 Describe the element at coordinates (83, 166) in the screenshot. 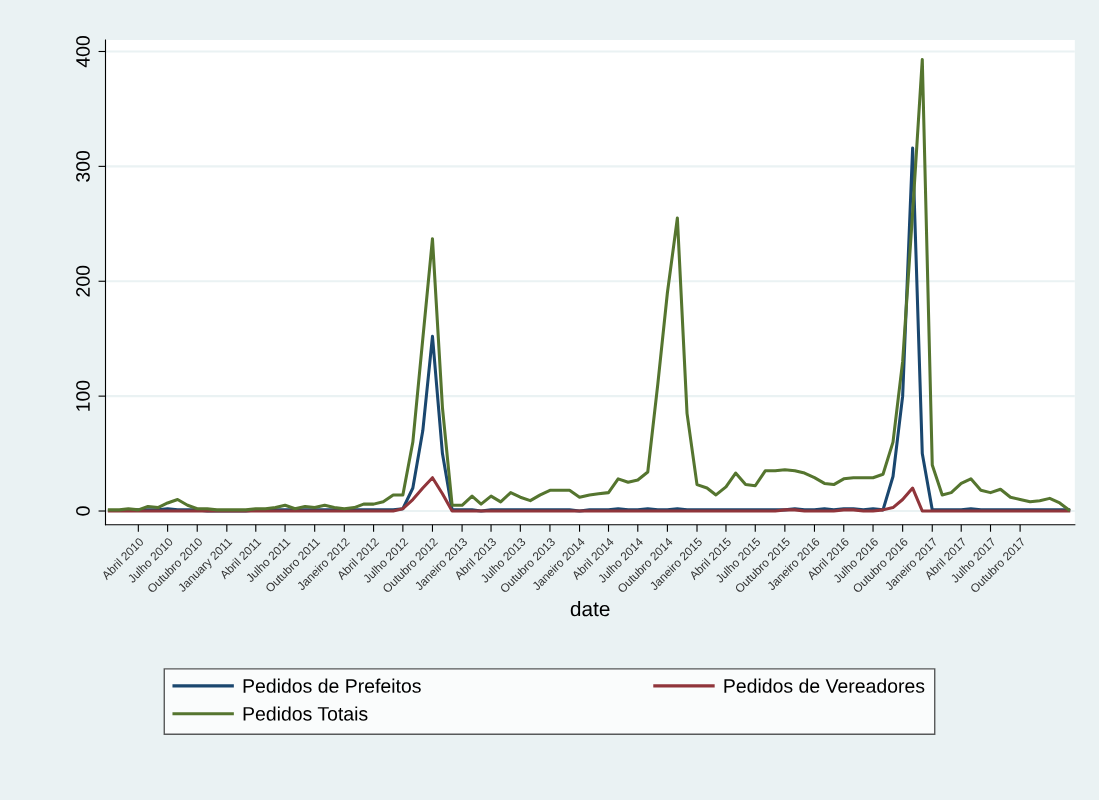

I see `y-tick-label: 300` at that location.